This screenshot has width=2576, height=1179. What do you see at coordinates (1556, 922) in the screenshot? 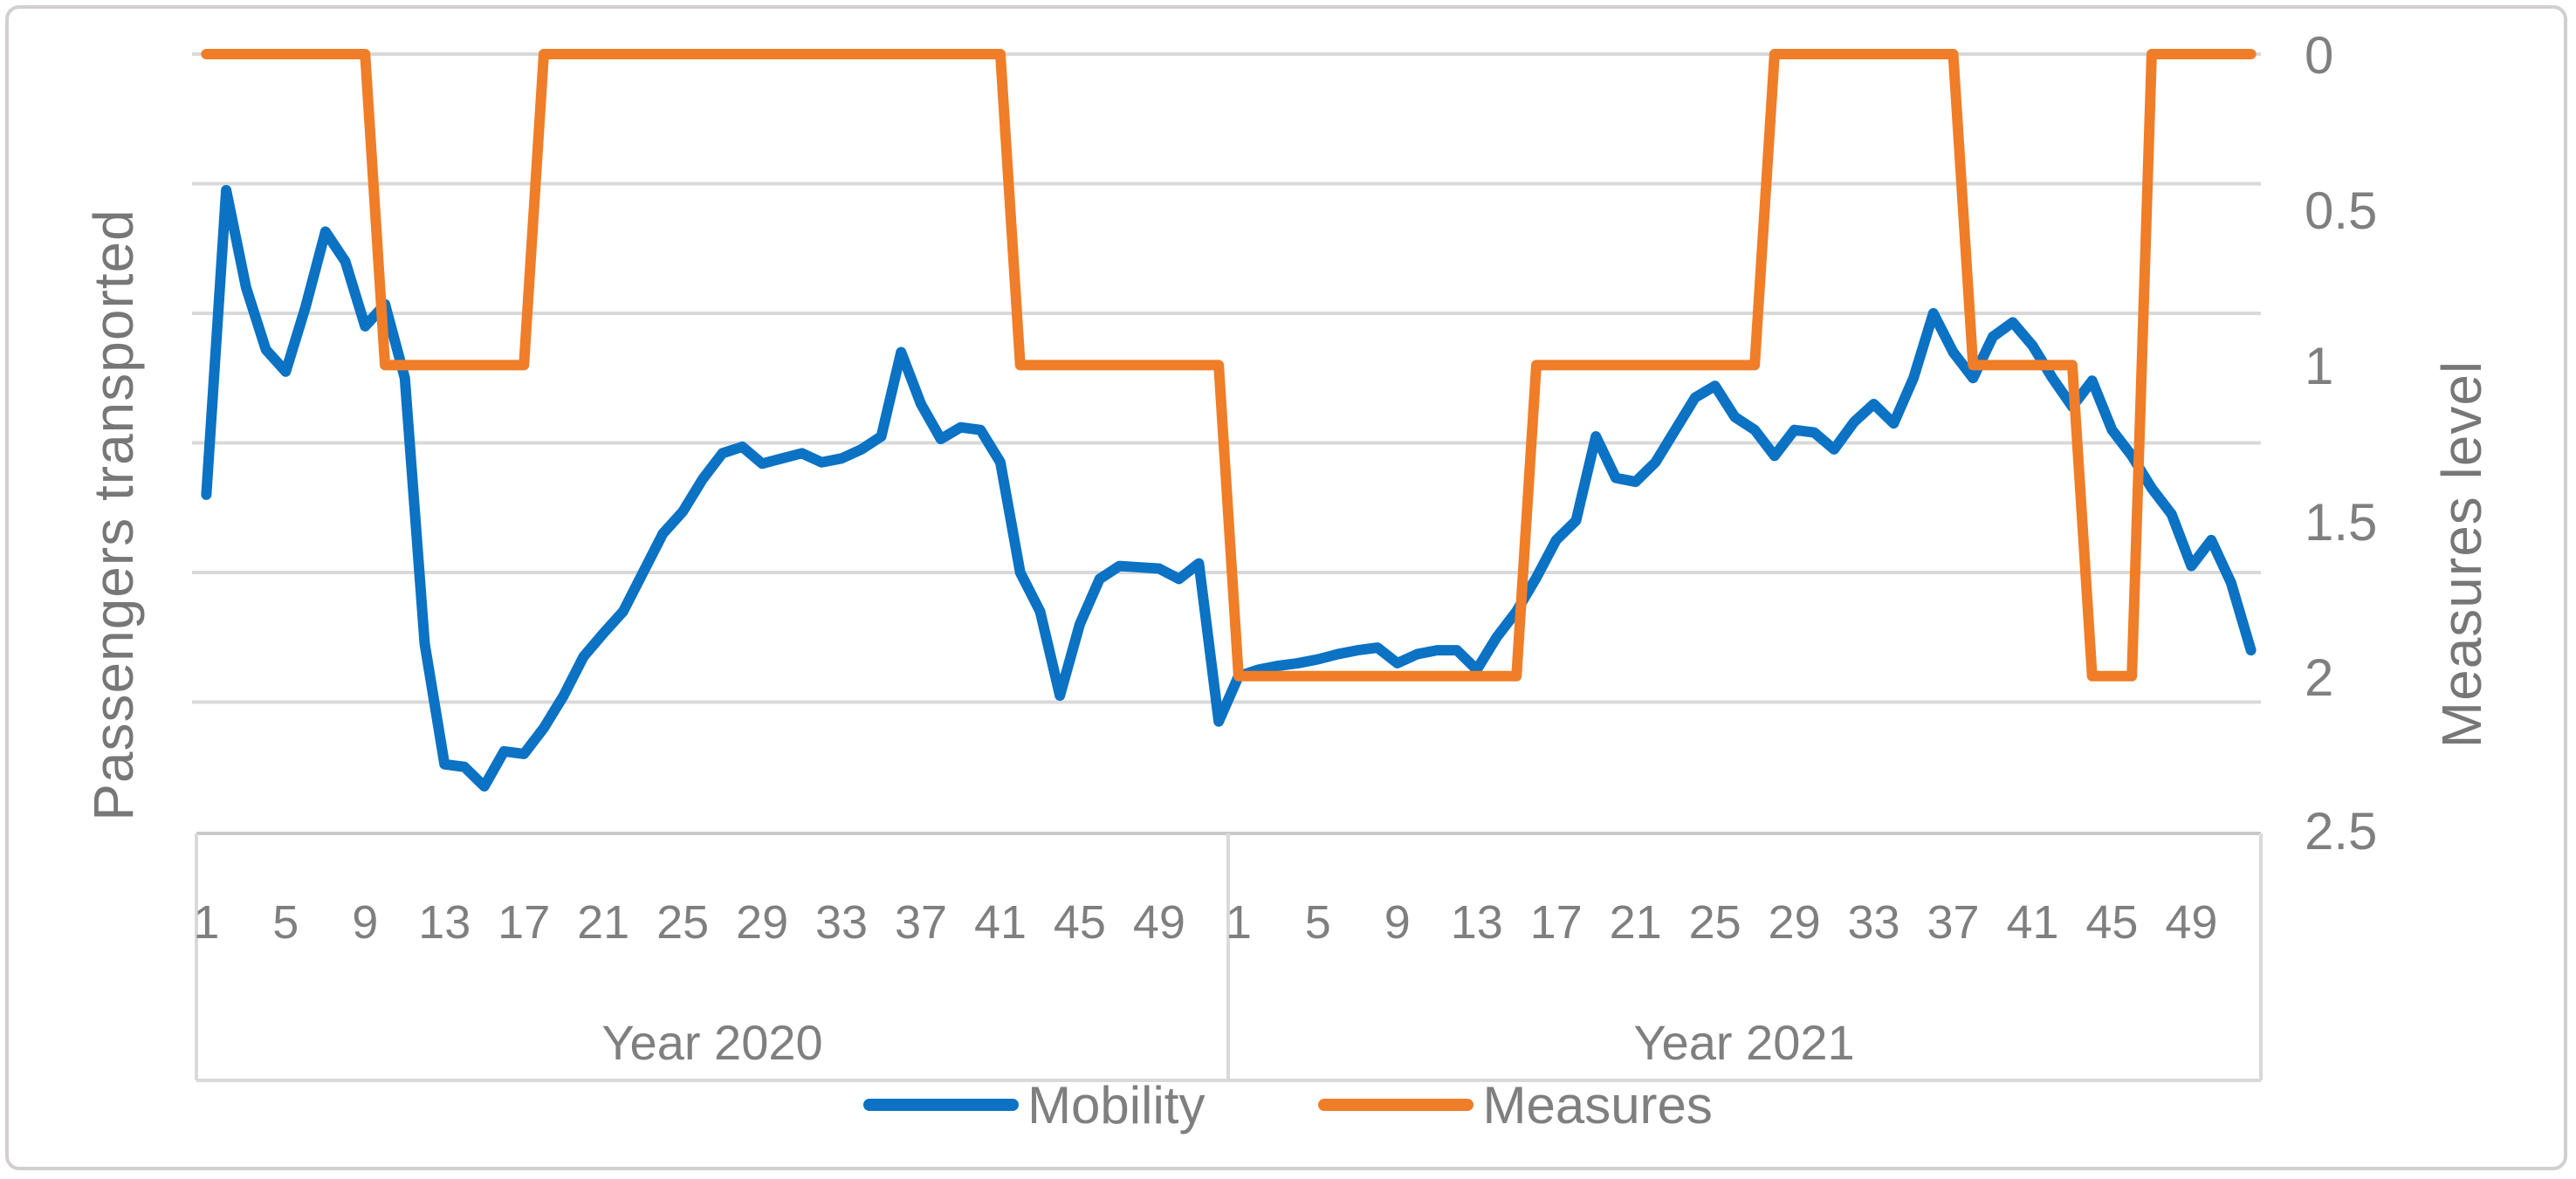
I see `x-tick-2021-17: 17` at bounding box center [1556, 922].